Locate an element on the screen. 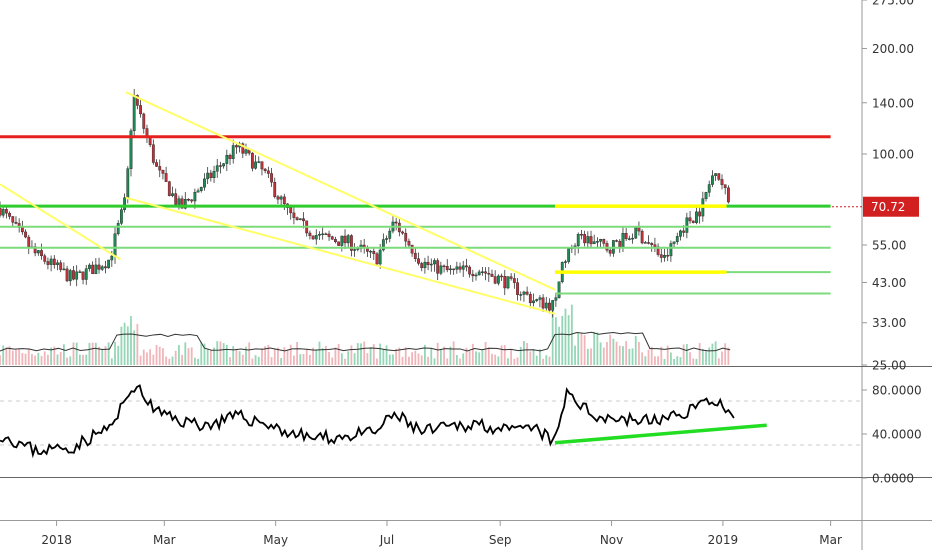  volume-ma-line is located at coordinates (365, 341).